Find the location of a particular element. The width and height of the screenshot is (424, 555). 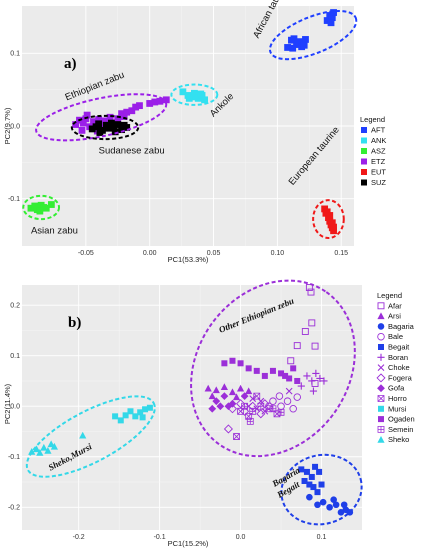

legend-item-choke: Choke is located at coordinates (393, 367).